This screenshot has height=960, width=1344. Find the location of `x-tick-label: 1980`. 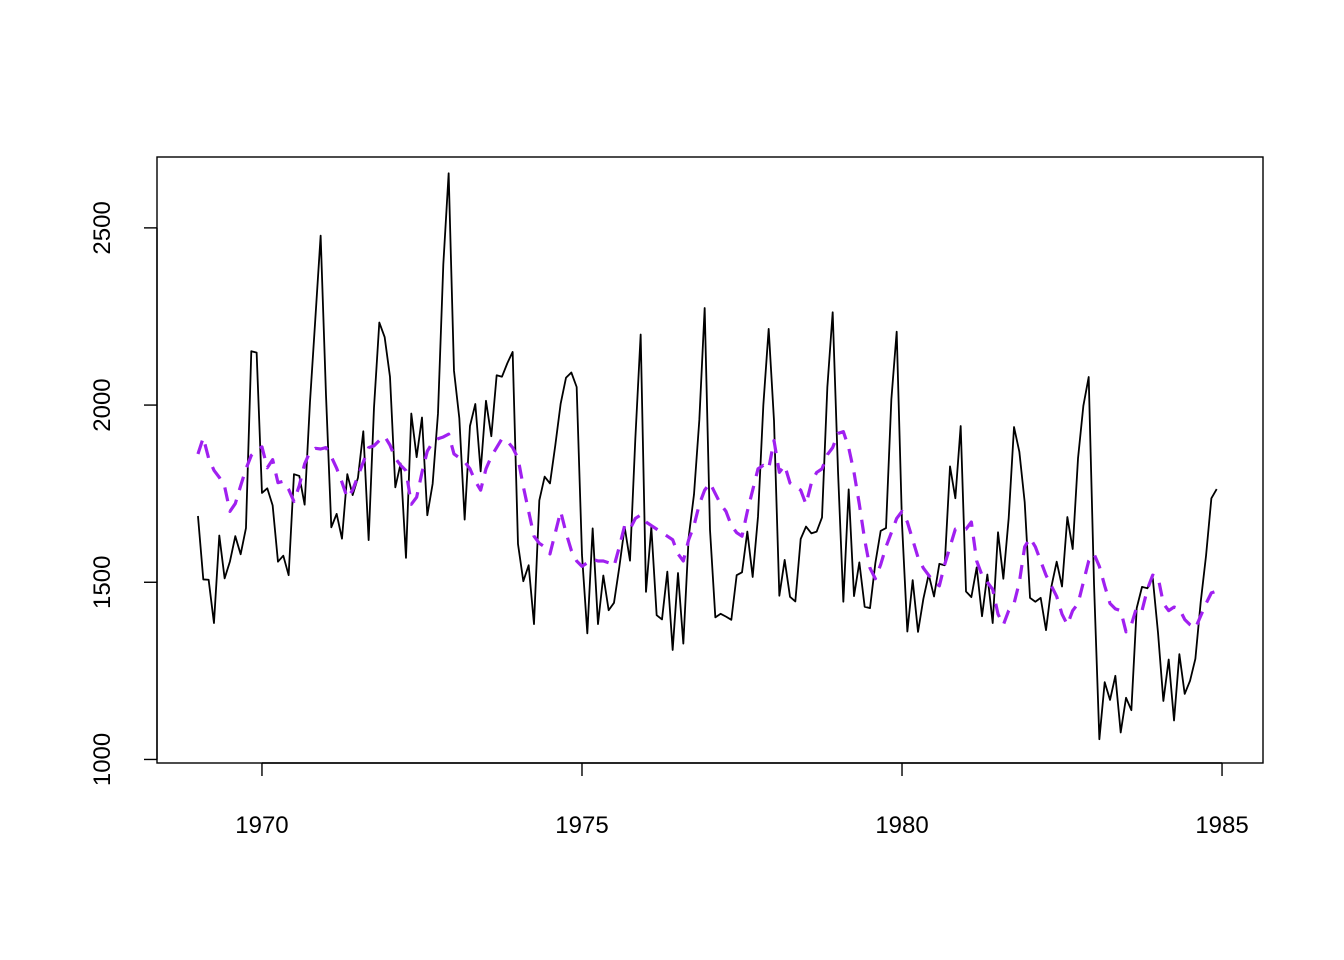

x-tick-label: 1980 is located at coordinates (901, 825).